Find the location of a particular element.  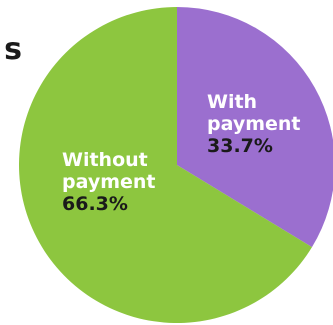

slice-value-label-1: 66.3% is located at coordinates (95, 204).